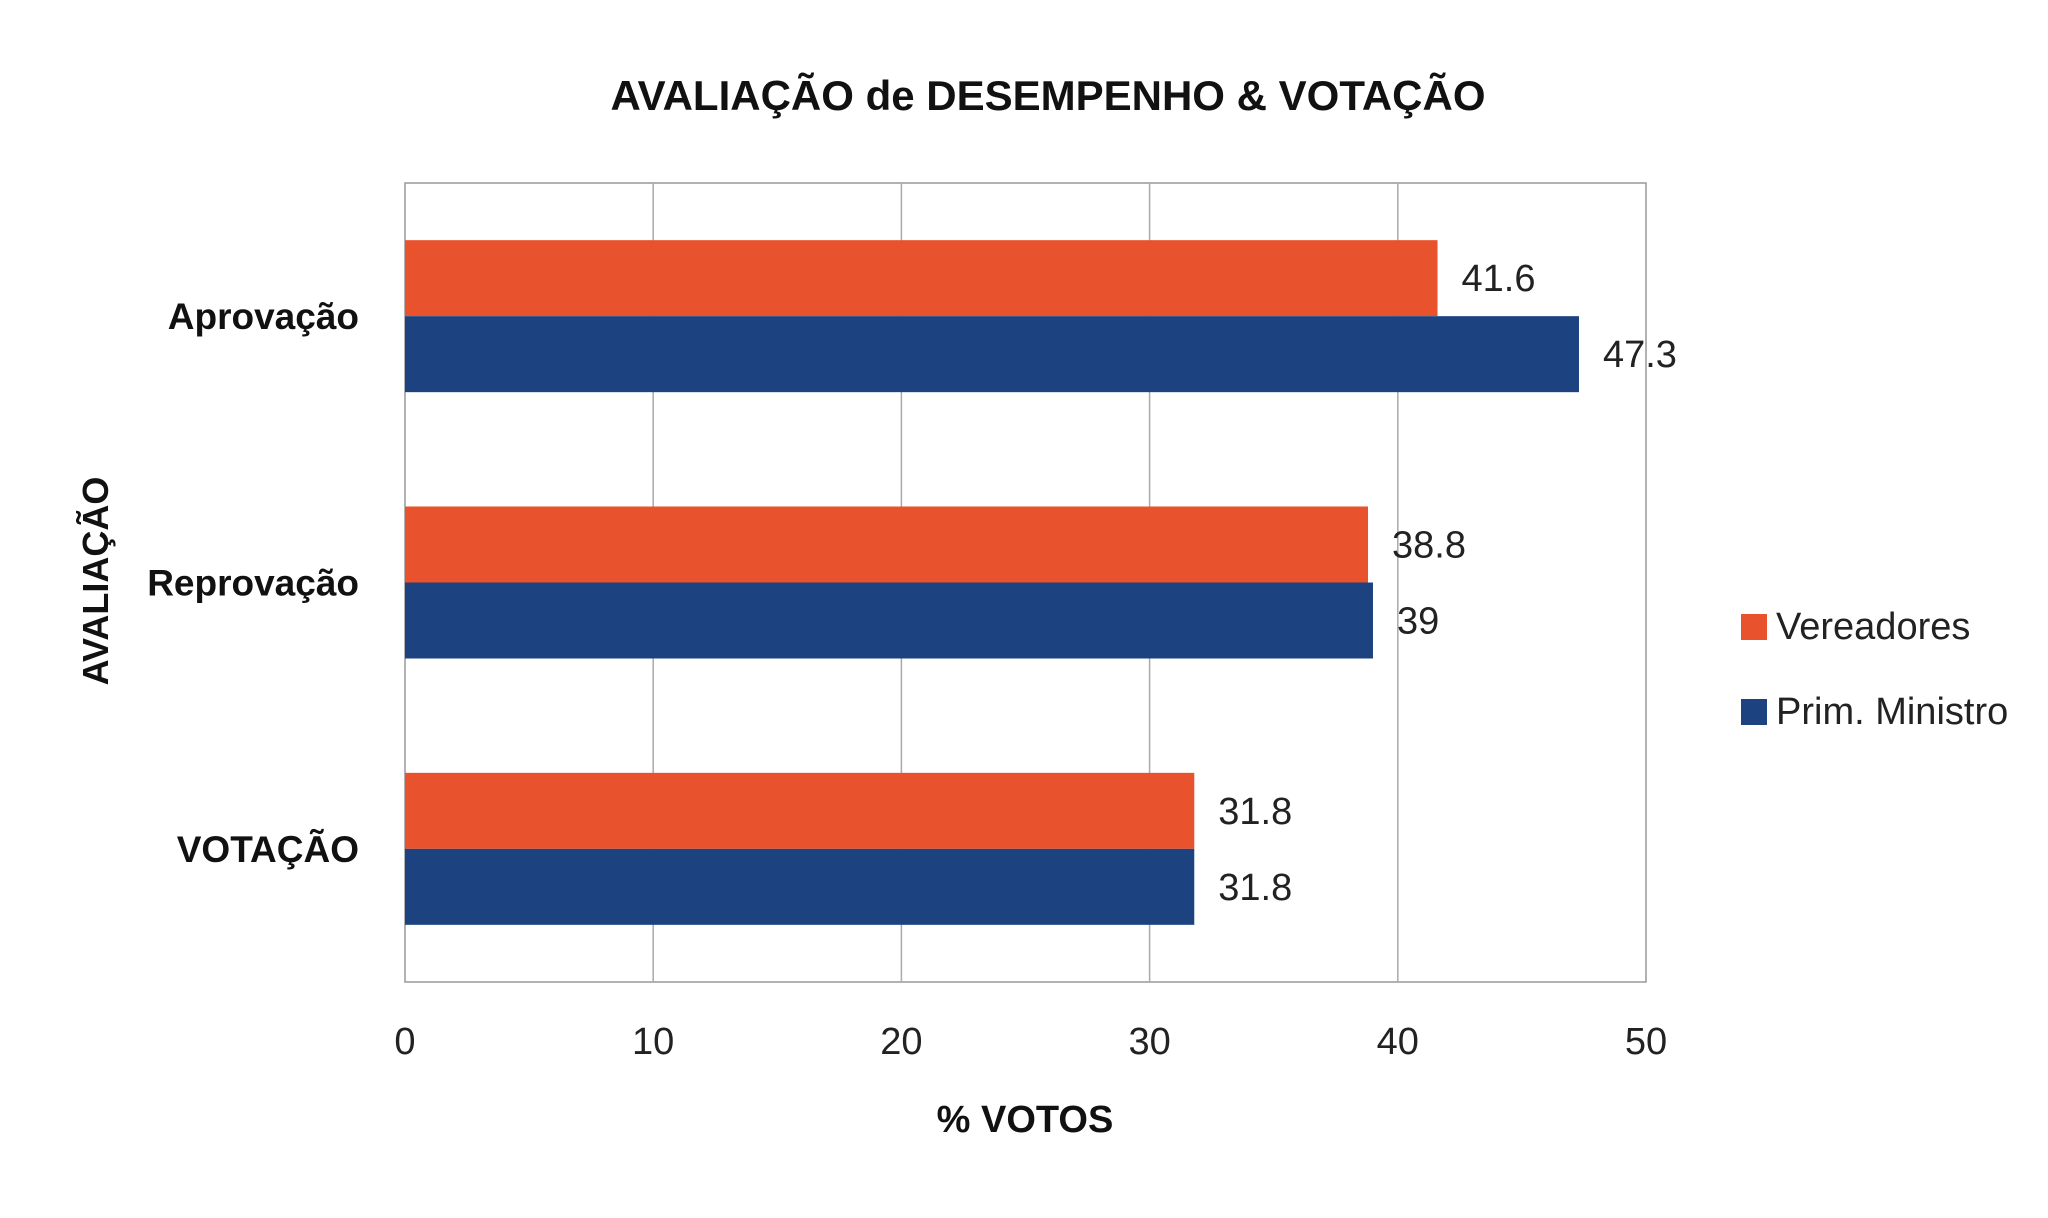 This screenshot has width=2048, height=1218. I want to click on chart-title: AVALIAÇÃO de DESEMPENHO & VOTAÇÃO, so click(1047, 95).